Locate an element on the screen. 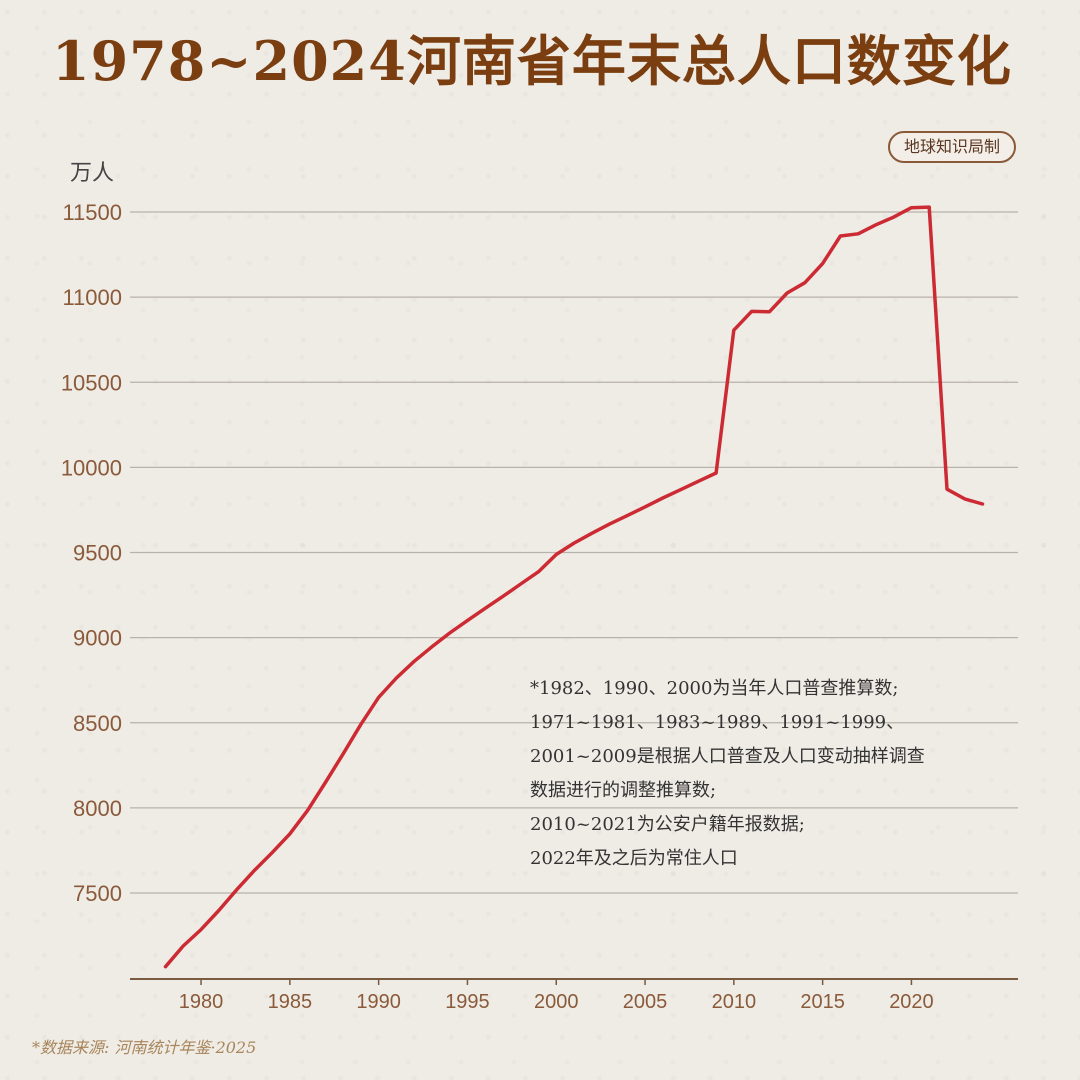 This screenshot has height=1080, width=1080. y-tick-label: 9000 is located at coordinates (97, 638).